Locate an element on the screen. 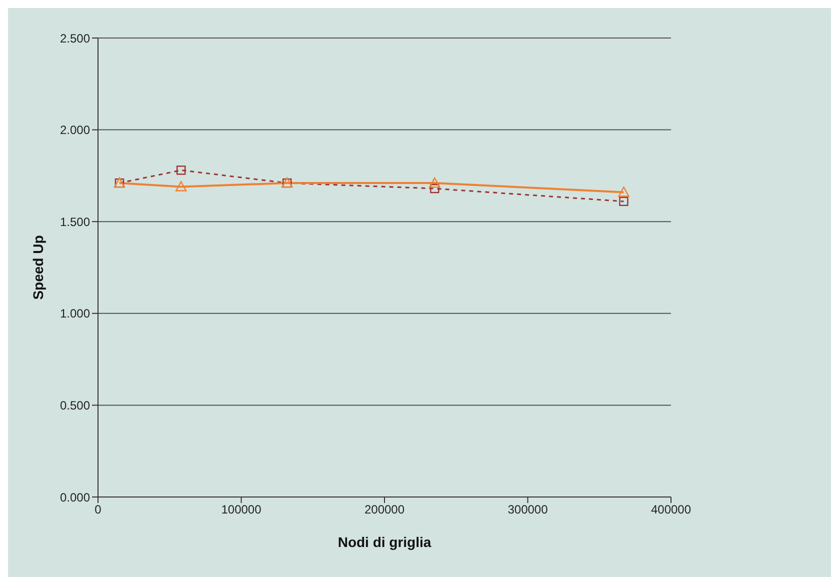 The image size is (839, 585). y-tick-label: 2.000 is located at coordinates (75, 130).